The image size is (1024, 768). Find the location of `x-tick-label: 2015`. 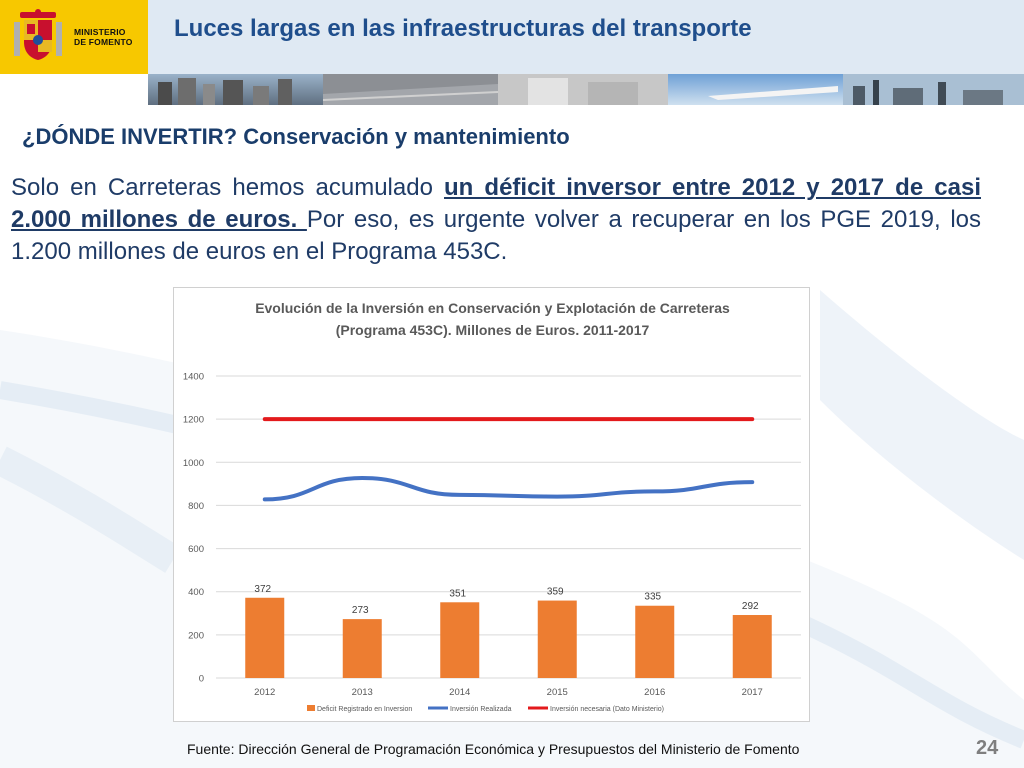

x-tick-label: 2015 is located at coordinates (557, 692).